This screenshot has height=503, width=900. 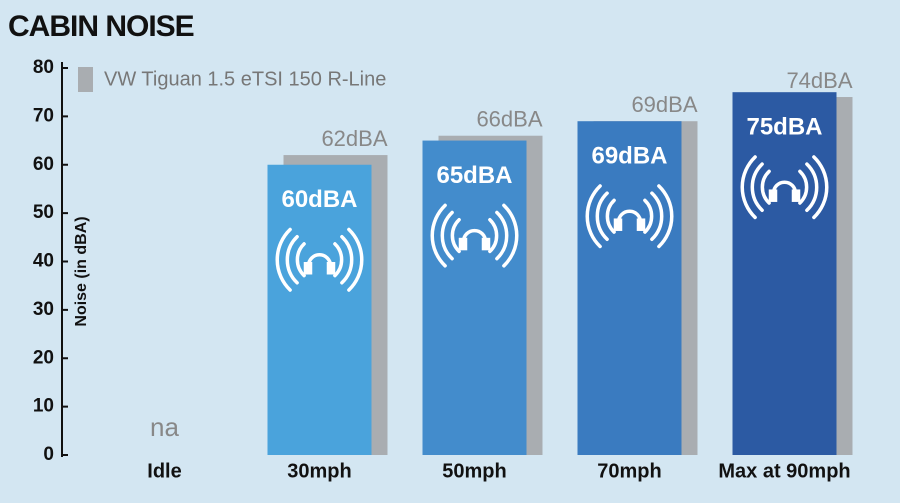 I want to click on y-tick-label: 20, so click(x=43, y=357).